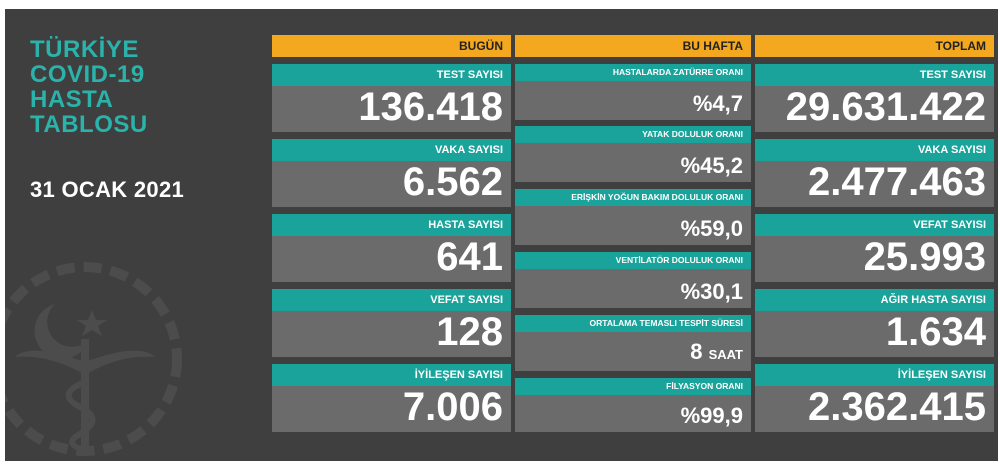  Describe the element at coordinates (107, 189) in the screenshot. I see `report-date: 31 OCAK 2021` at that location.